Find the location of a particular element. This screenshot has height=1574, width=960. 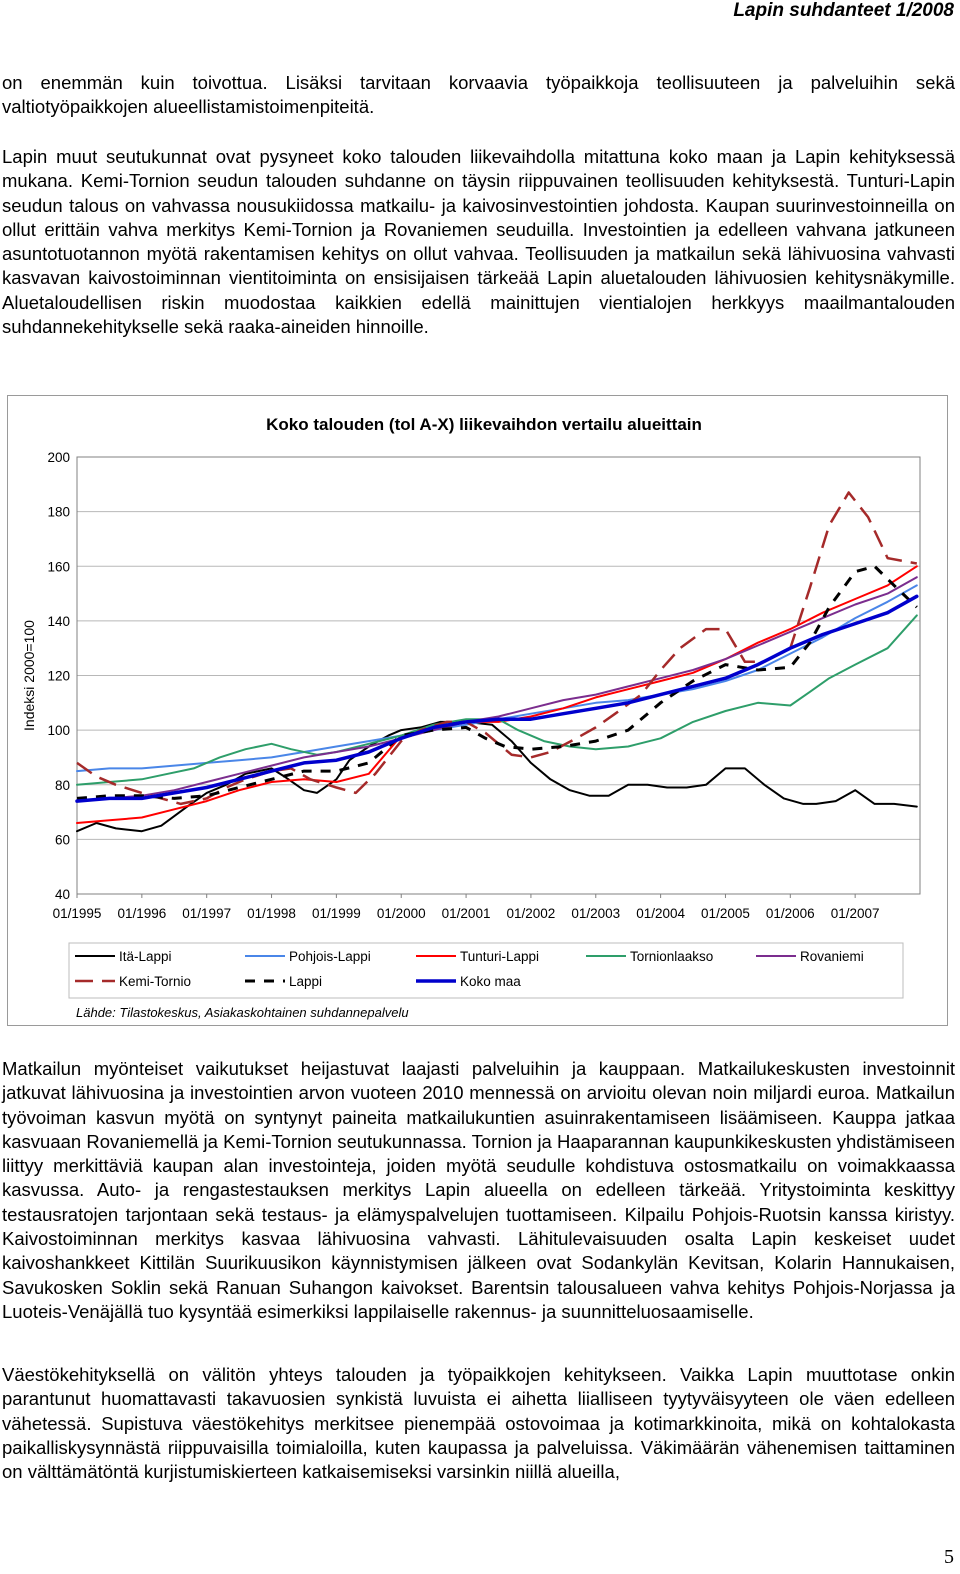

legend-box is located at coordinates (486, 970).